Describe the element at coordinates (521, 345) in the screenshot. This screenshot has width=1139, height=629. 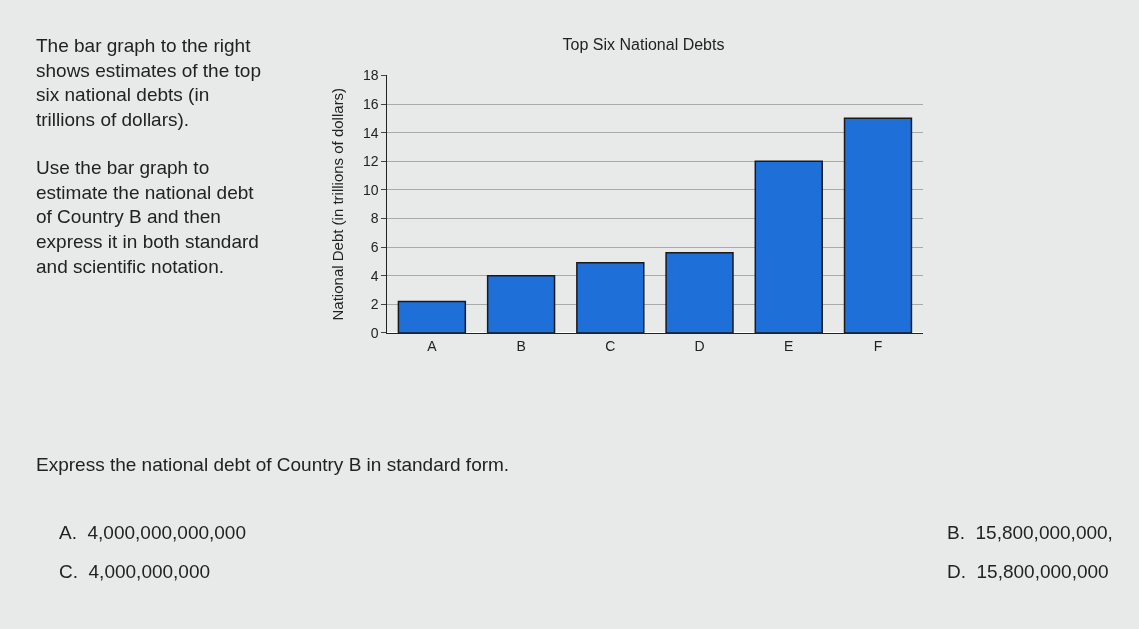
I see `x-tick-label: B` at that location.